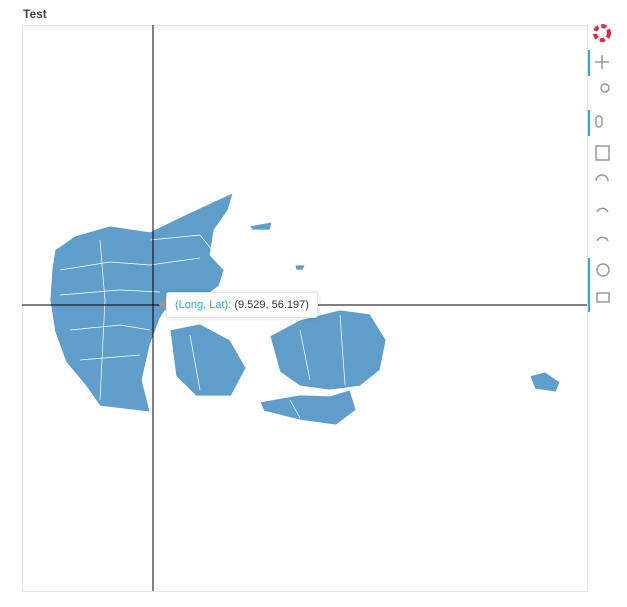 This screenshot has height=607, width=627. Describe the element at coordinates (603, 297) in the screenshot. I see `hover-tool` at that location.